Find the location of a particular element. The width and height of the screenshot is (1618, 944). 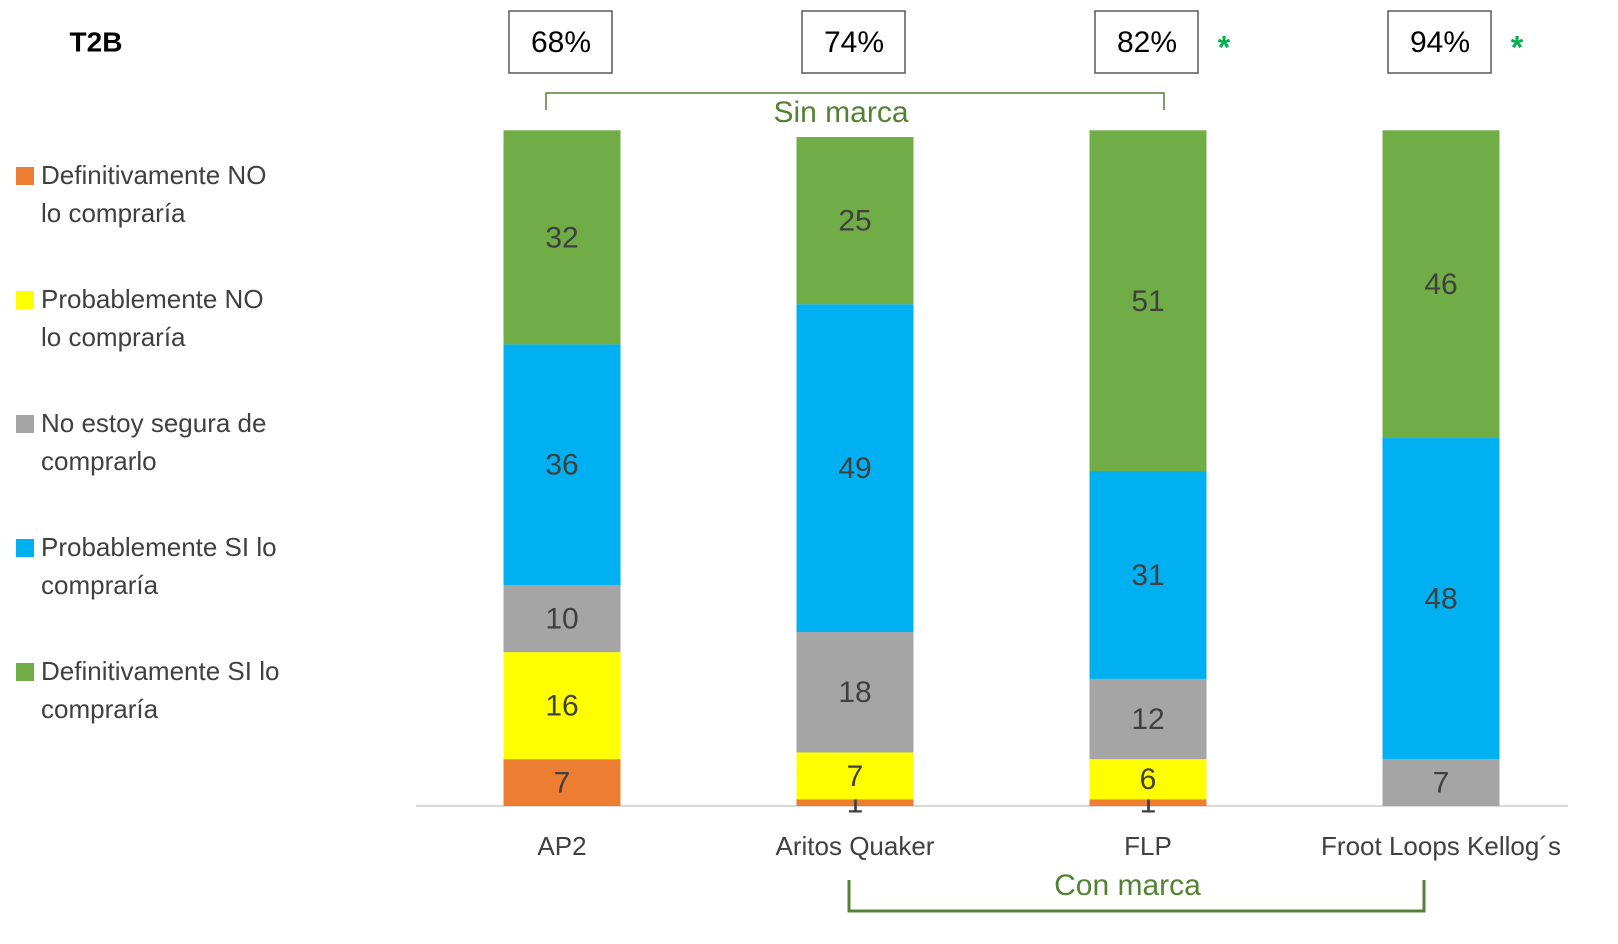

t2b-value: 94% is located at coordinates (1440, 42).